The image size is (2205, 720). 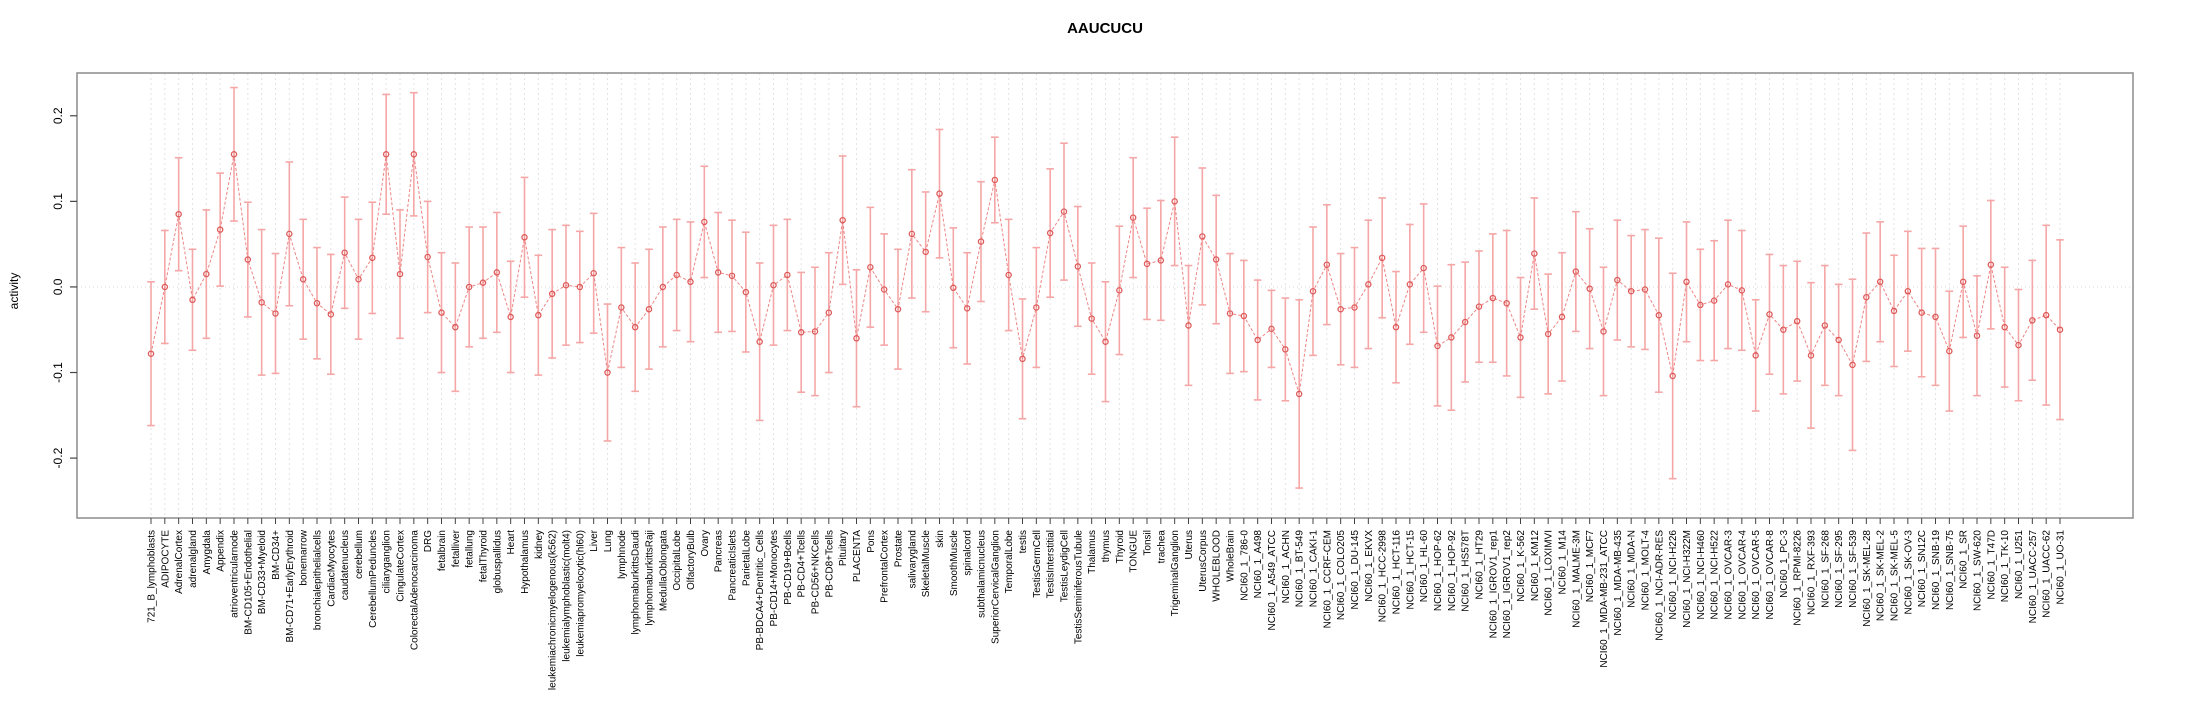 I want to click on x-axis-label: globuspallidus, so click(x=497, y=561).